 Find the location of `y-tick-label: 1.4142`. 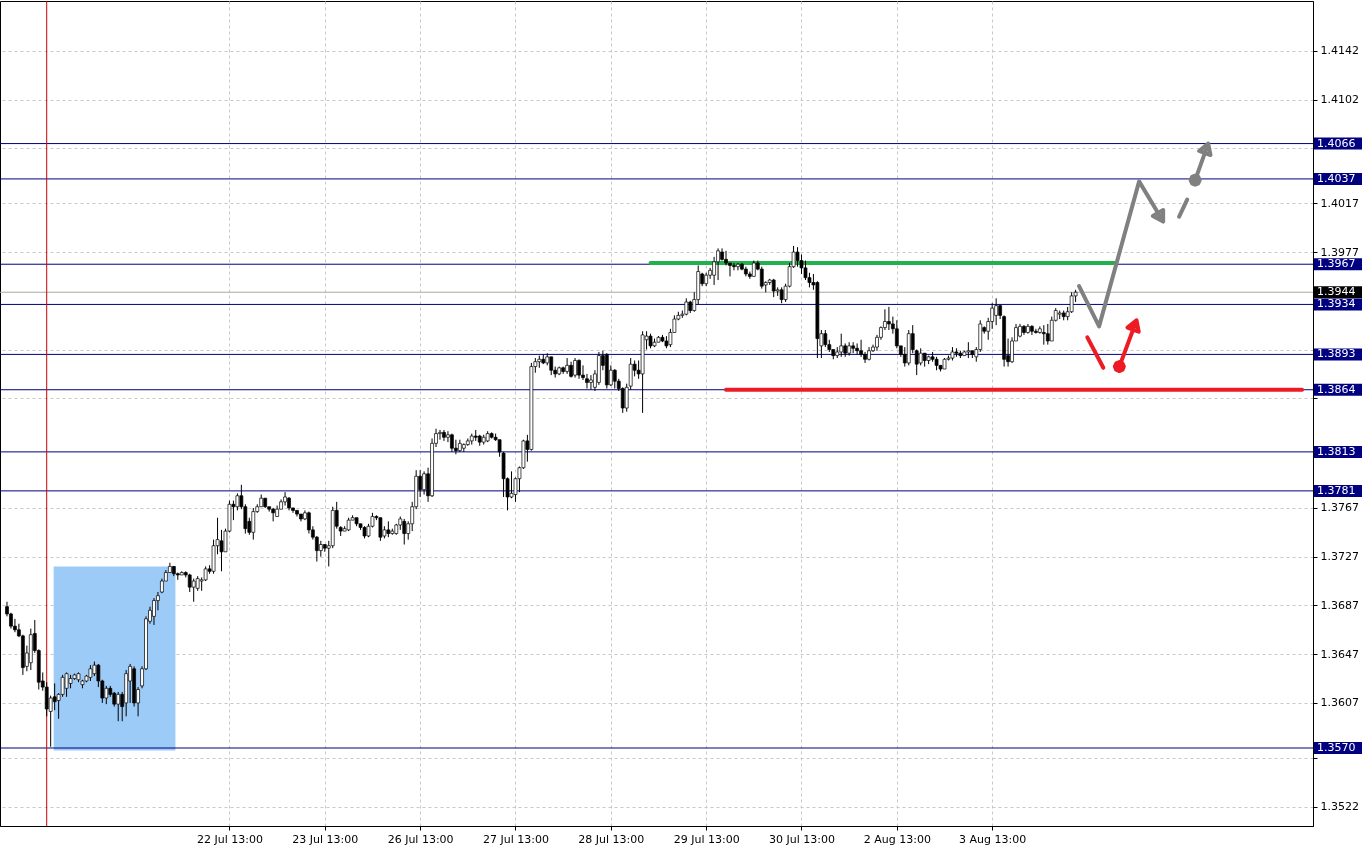

y-tick-label: 1.4142 is located at coordinates (1339, 51).